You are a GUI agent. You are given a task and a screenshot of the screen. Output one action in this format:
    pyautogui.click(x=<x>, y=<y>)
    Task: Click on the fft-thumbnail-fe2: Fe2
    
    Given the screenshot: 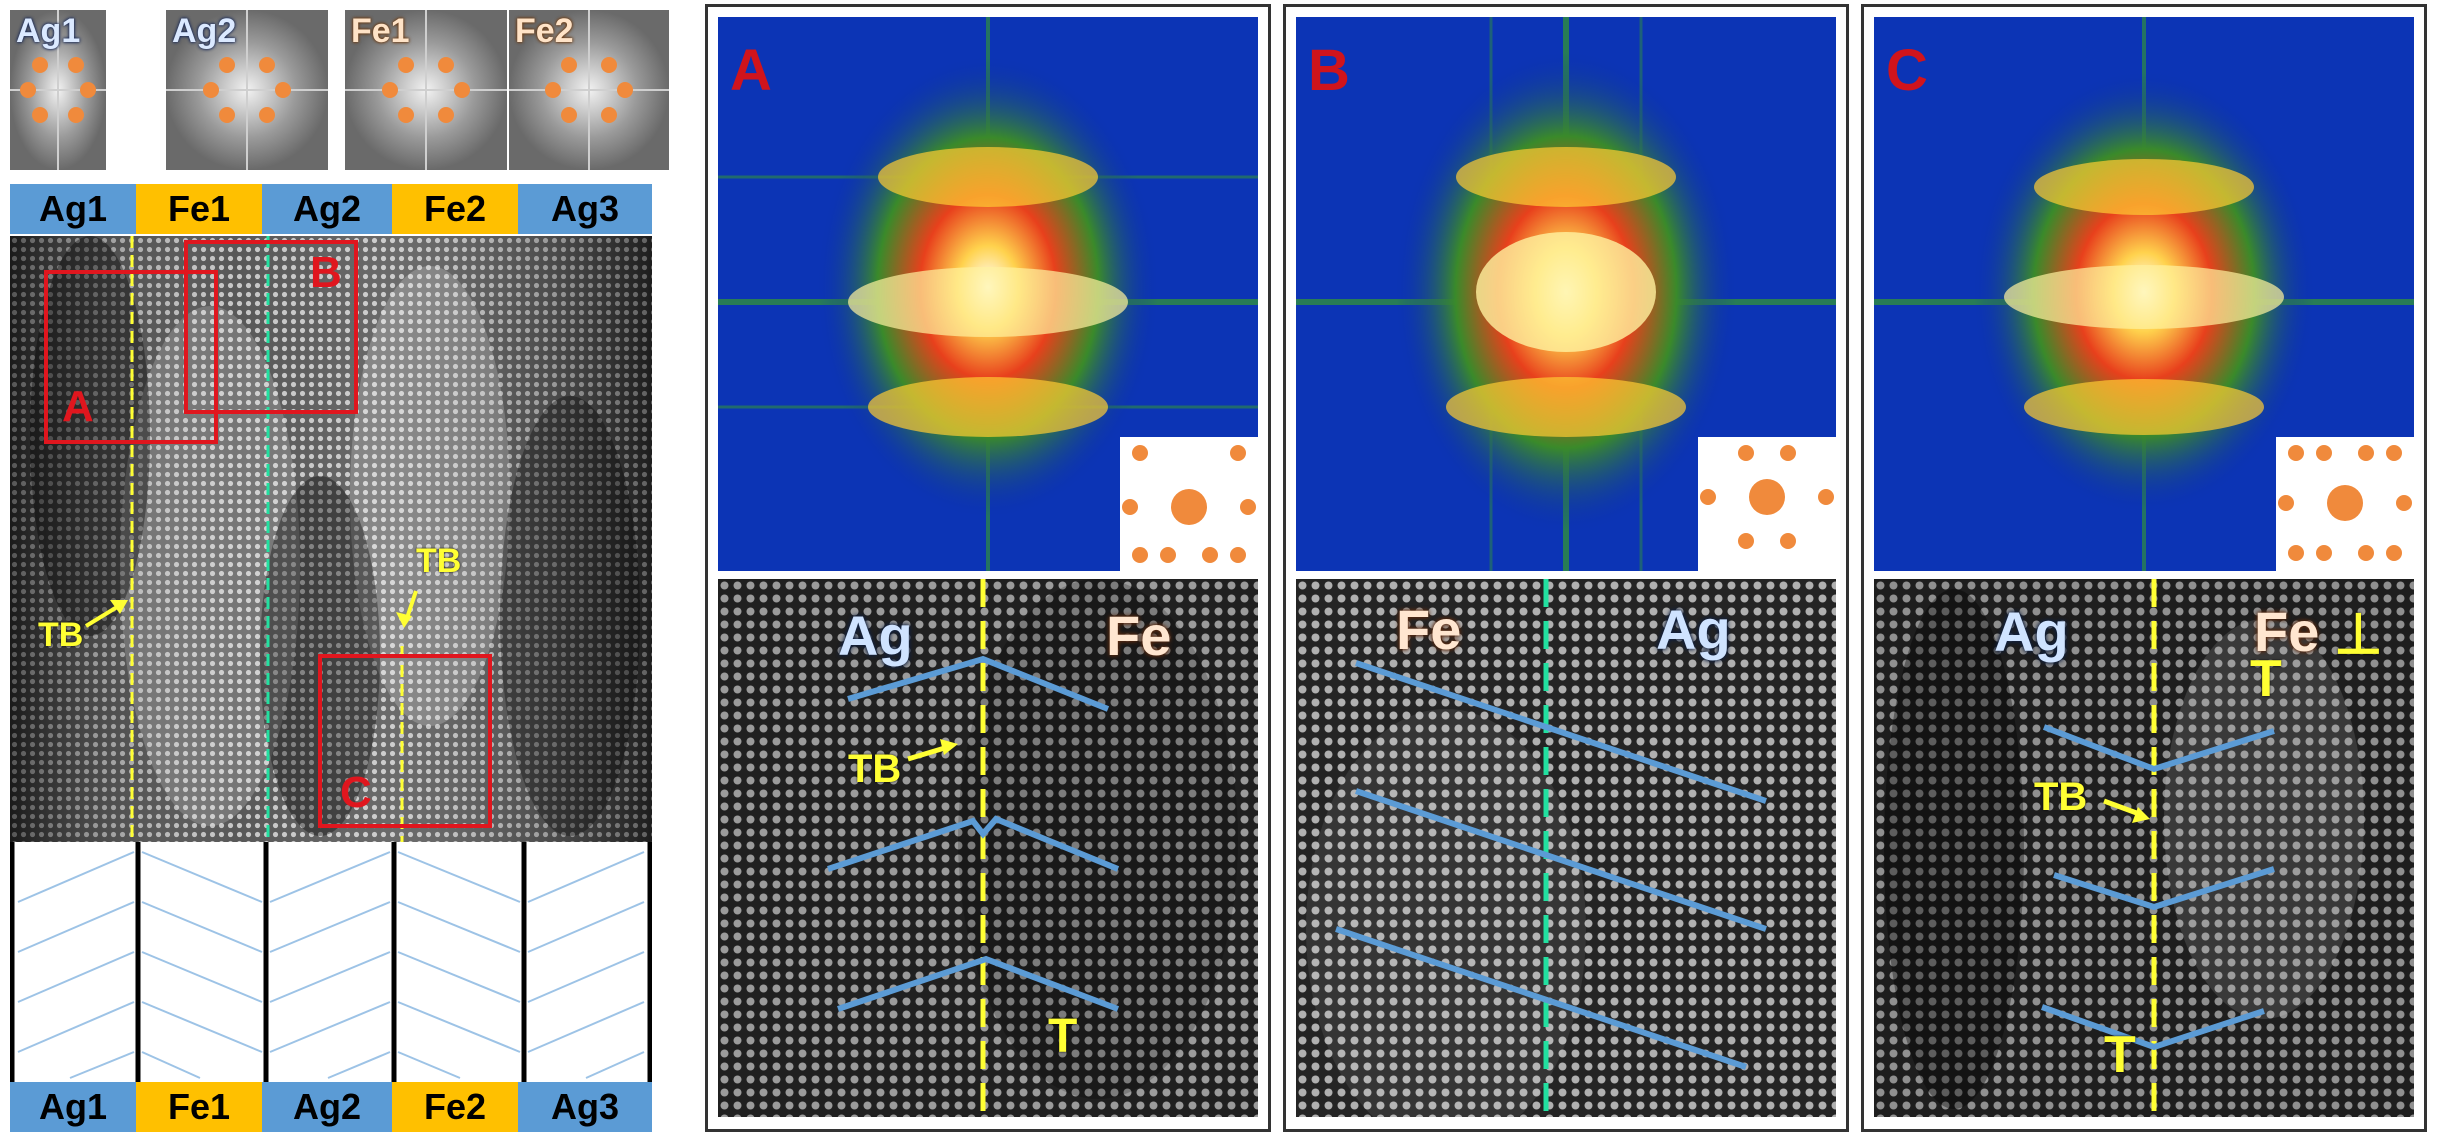 What is the action you would take?
    pyautogui.click(x=589, y=90)
    